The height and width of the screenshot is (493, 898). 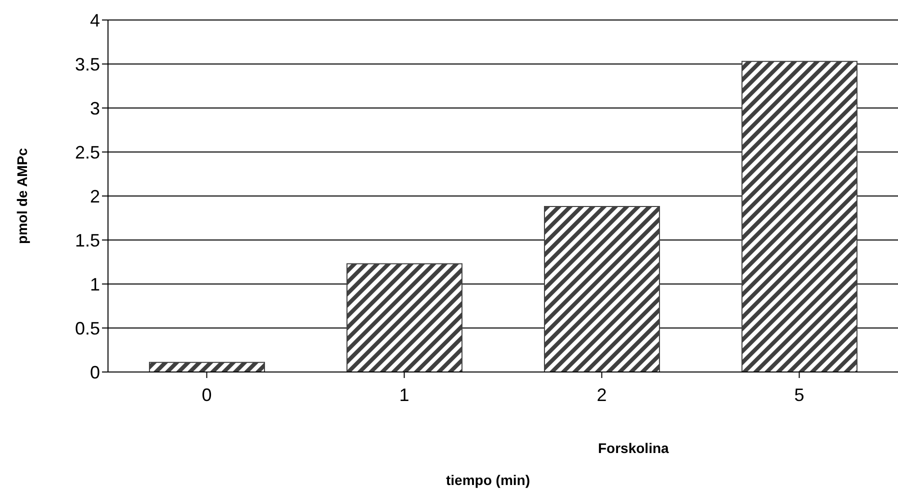 I want to click on y-tick-label: 1.5, so click(x=87, y=240).